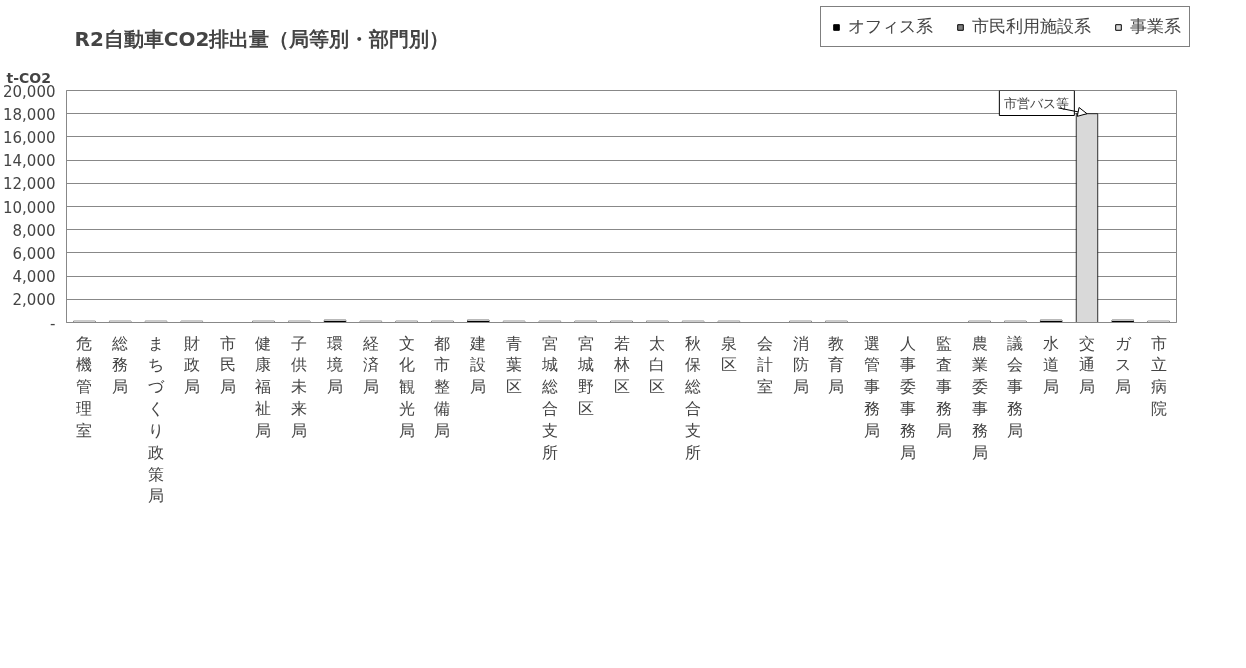 The width and height of the screenshot is (1246, 668). I want to click on y-tick-label: 4,000, so click(34, 277).